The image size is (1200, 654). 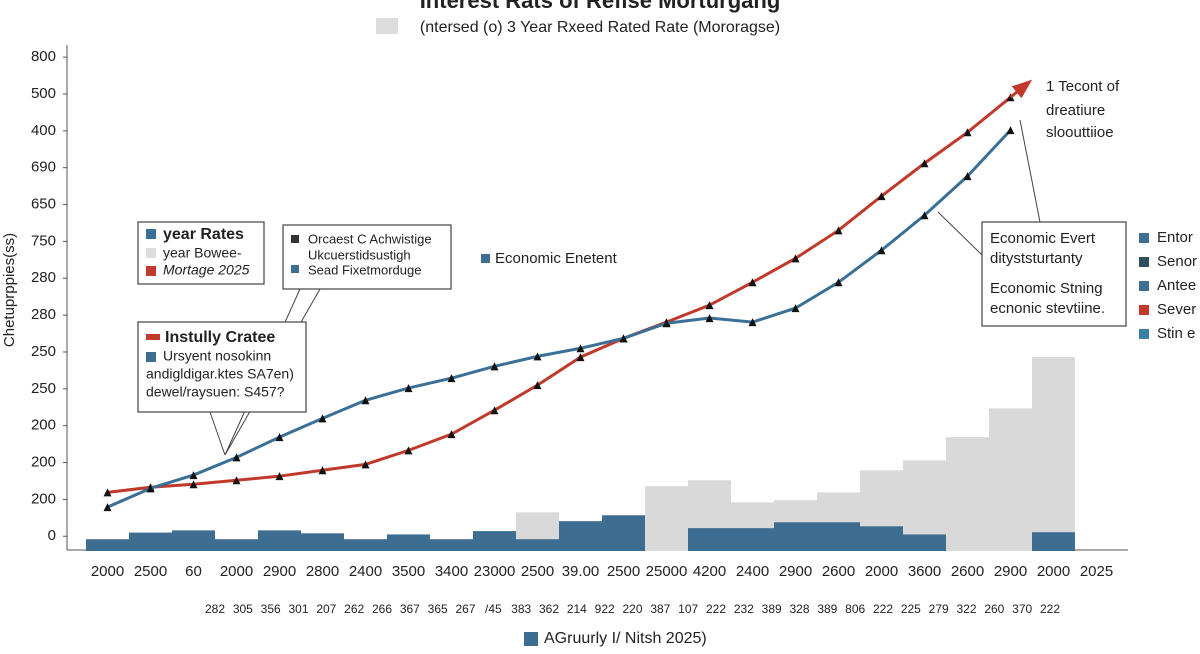 I want to click on x-tick-label: 3500, so click(x=408, y=571).